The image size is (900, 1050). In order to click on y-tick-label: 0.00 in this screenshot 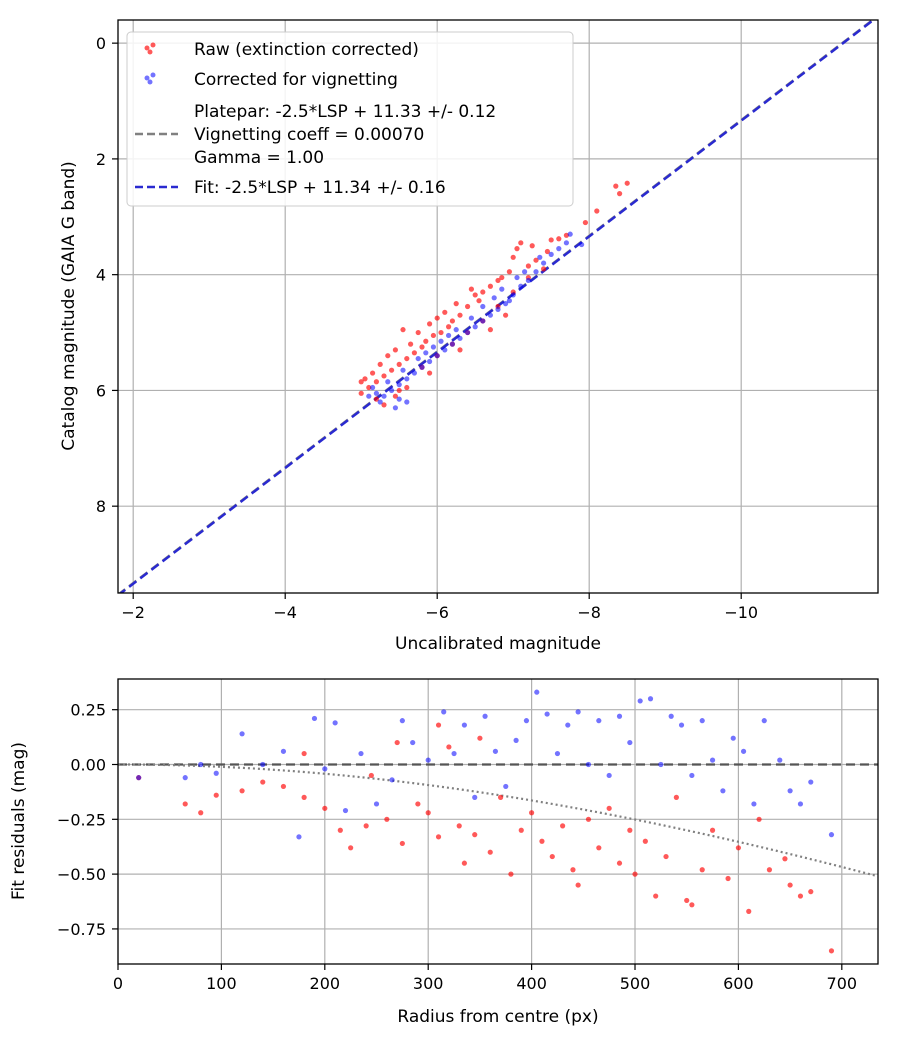, I will do `click(88, 765)`.